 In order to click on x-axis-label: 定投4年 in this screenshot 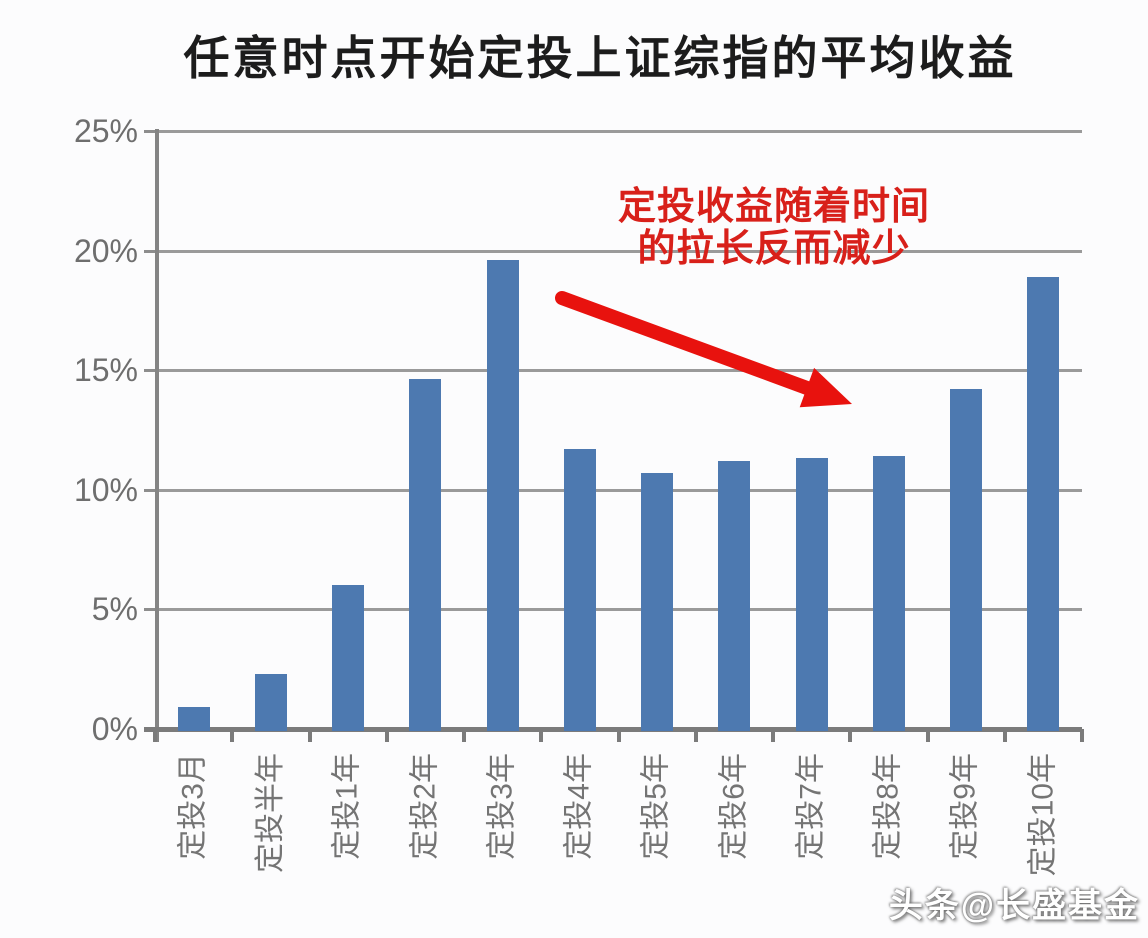, I will do `click(579, 806)`.